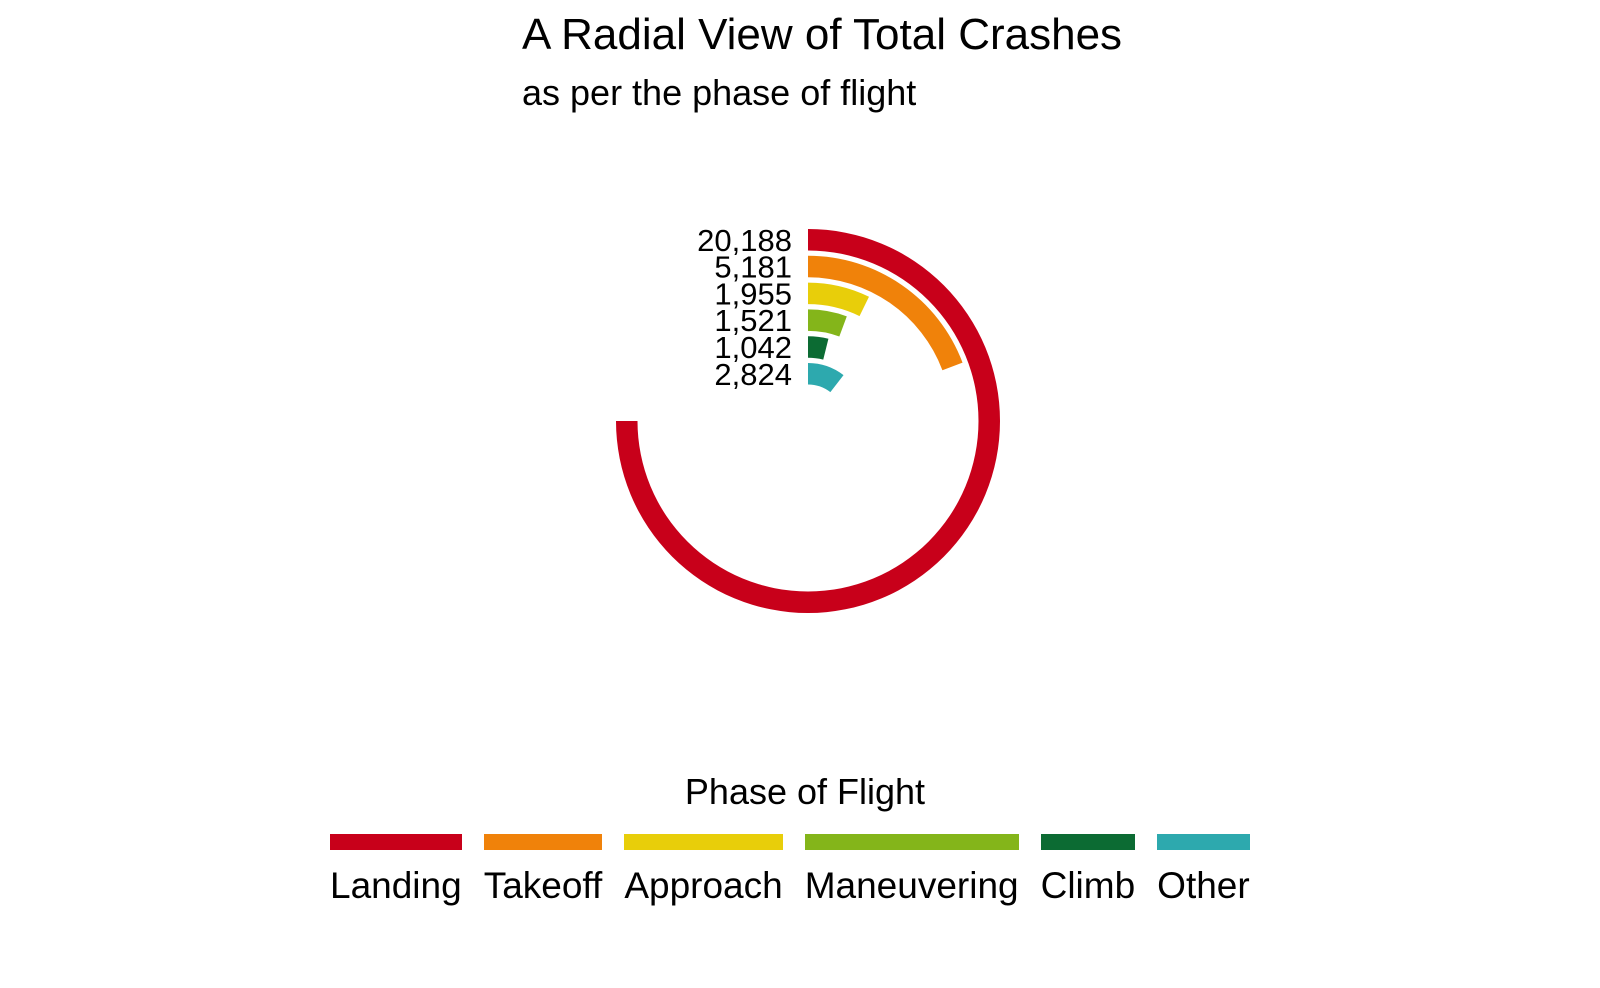 This screenshot has width=1600, height=988. I want to click on value-label-climb: 1,042, so click(753, 347).